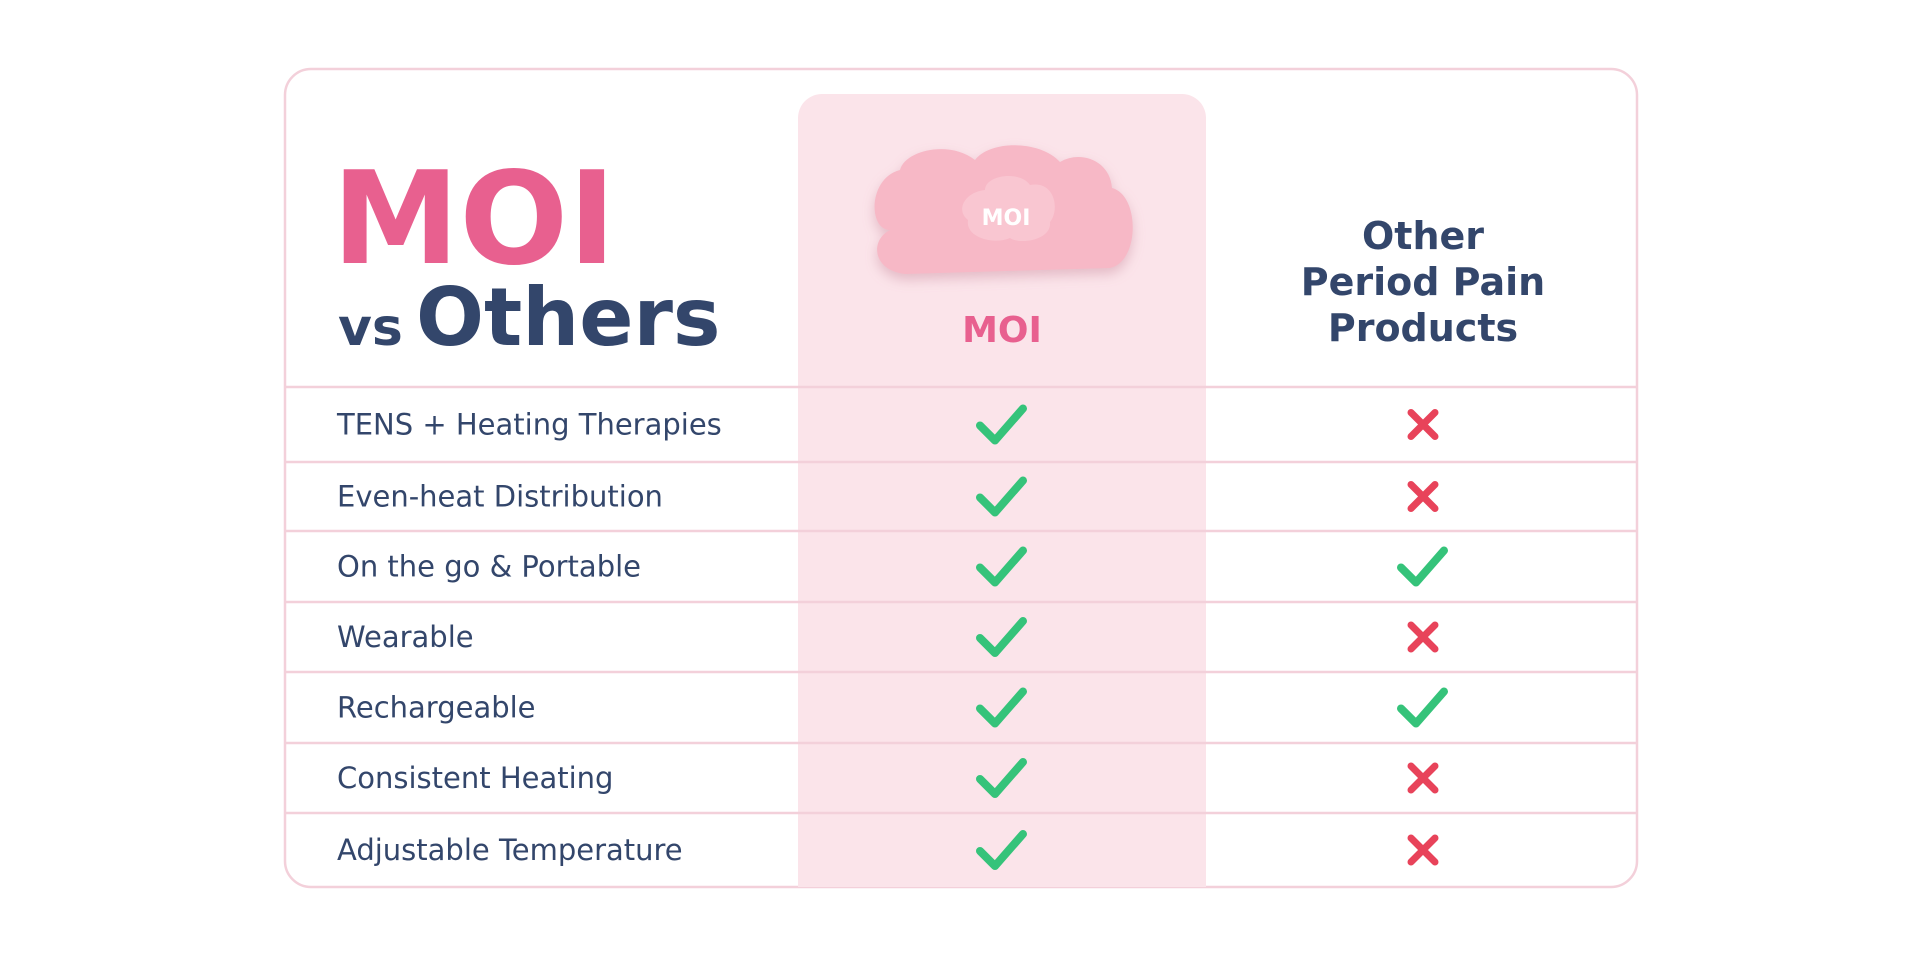 The width and height of the screenshot is (1920, 960). What do you see at coordinates (1423, 236) in the screenshot?
I see `column-header-line: Other` at bounding box center [1423, 236].